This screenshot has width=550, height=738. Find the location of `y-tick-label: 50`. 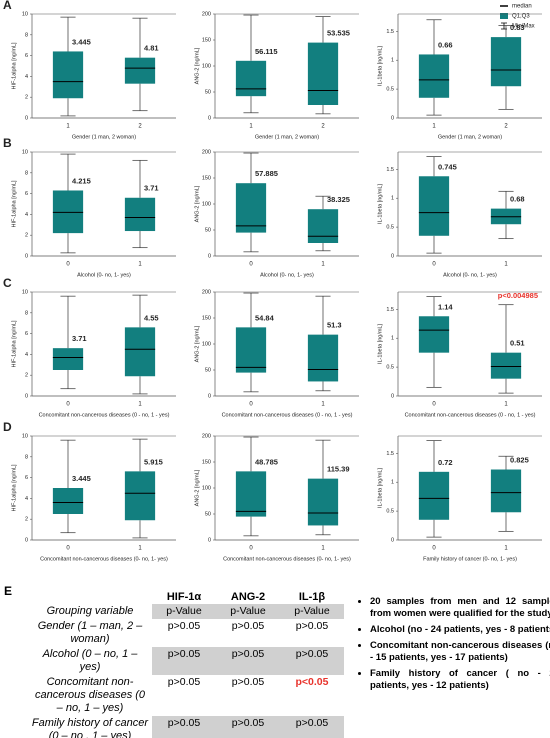

y-tick-label: 50 is located at coordinates (208, 370).